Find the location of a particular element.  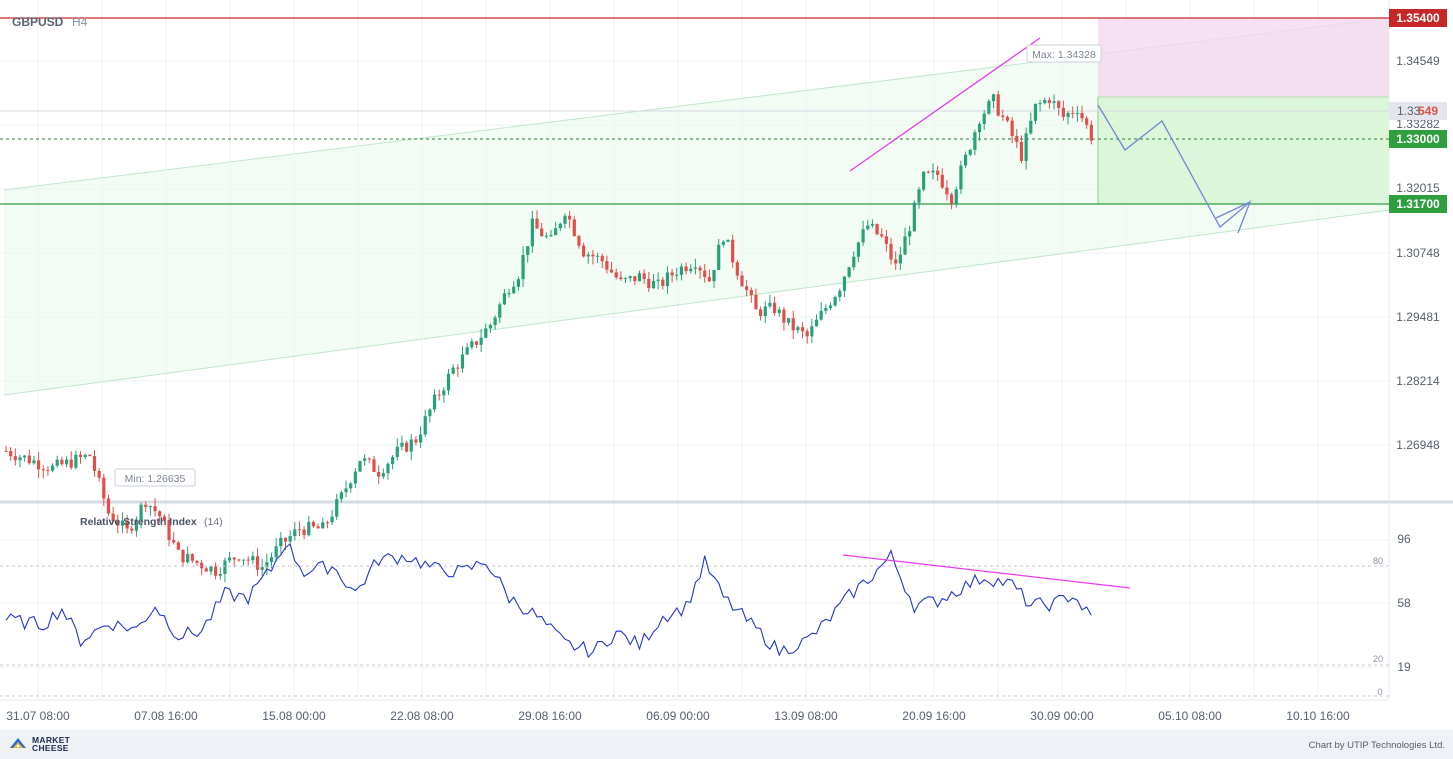

time-tick: 13.09 08:00 is located at coordinates (806, 716).